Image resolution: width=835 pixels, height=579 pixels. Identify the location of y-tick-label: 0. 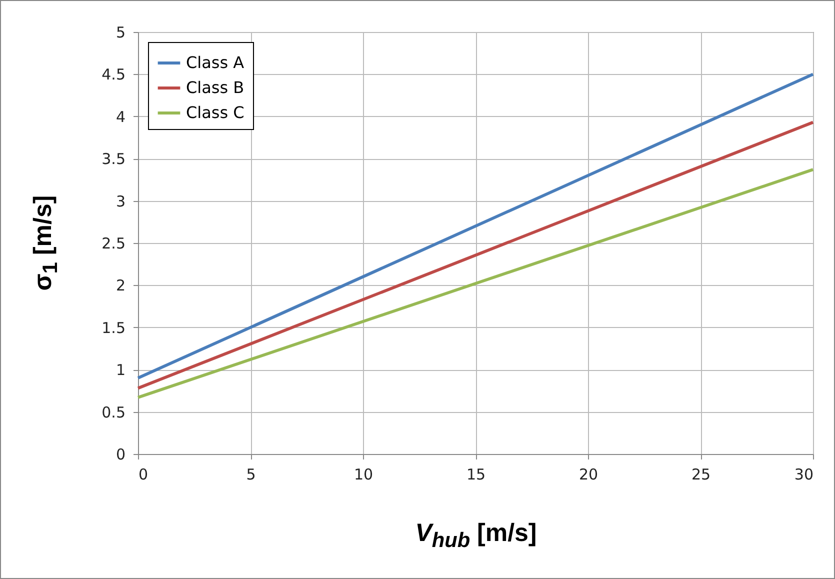
(121, 455).